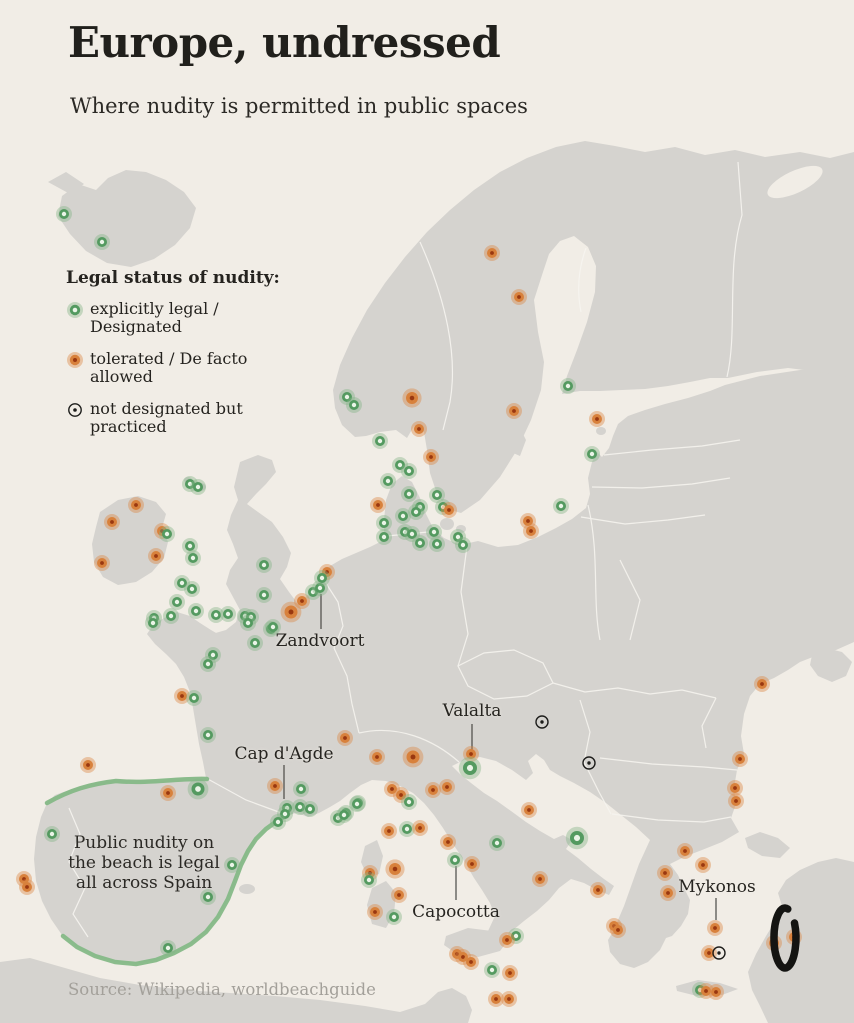 The width and height of the screenshot is (854, 1023). Describe the element at coordinates (447, 524) in the screenshot. I see `land-funen` at that location.